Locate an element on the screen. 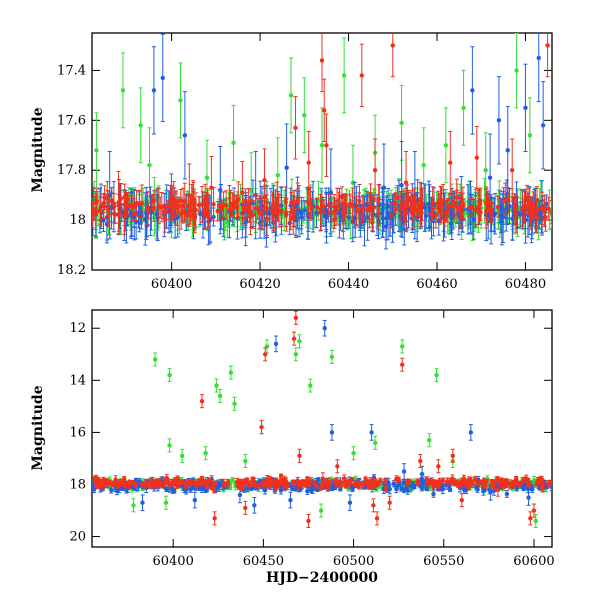 The width and height of the screenshot is (600, 600). top-xtick-label: 60420 is located at coordinates (259, 284).